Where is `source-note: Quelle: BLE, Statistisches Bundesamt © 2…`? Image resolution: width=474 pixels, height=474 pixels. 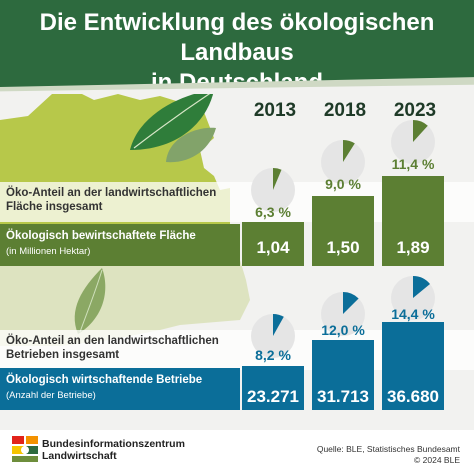
source-note: Quelle: BLE, Statistisches Bundesamt © 2… is located at coordinates (388, 455).